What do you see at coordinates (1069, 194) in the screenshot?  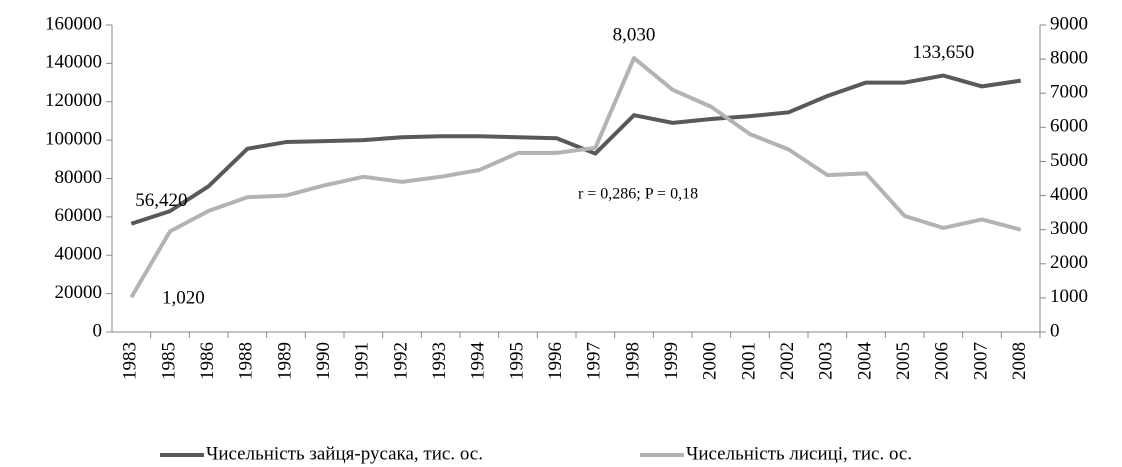 I see `y2-tick-label: 4000` at bounding box center [1069, 194].